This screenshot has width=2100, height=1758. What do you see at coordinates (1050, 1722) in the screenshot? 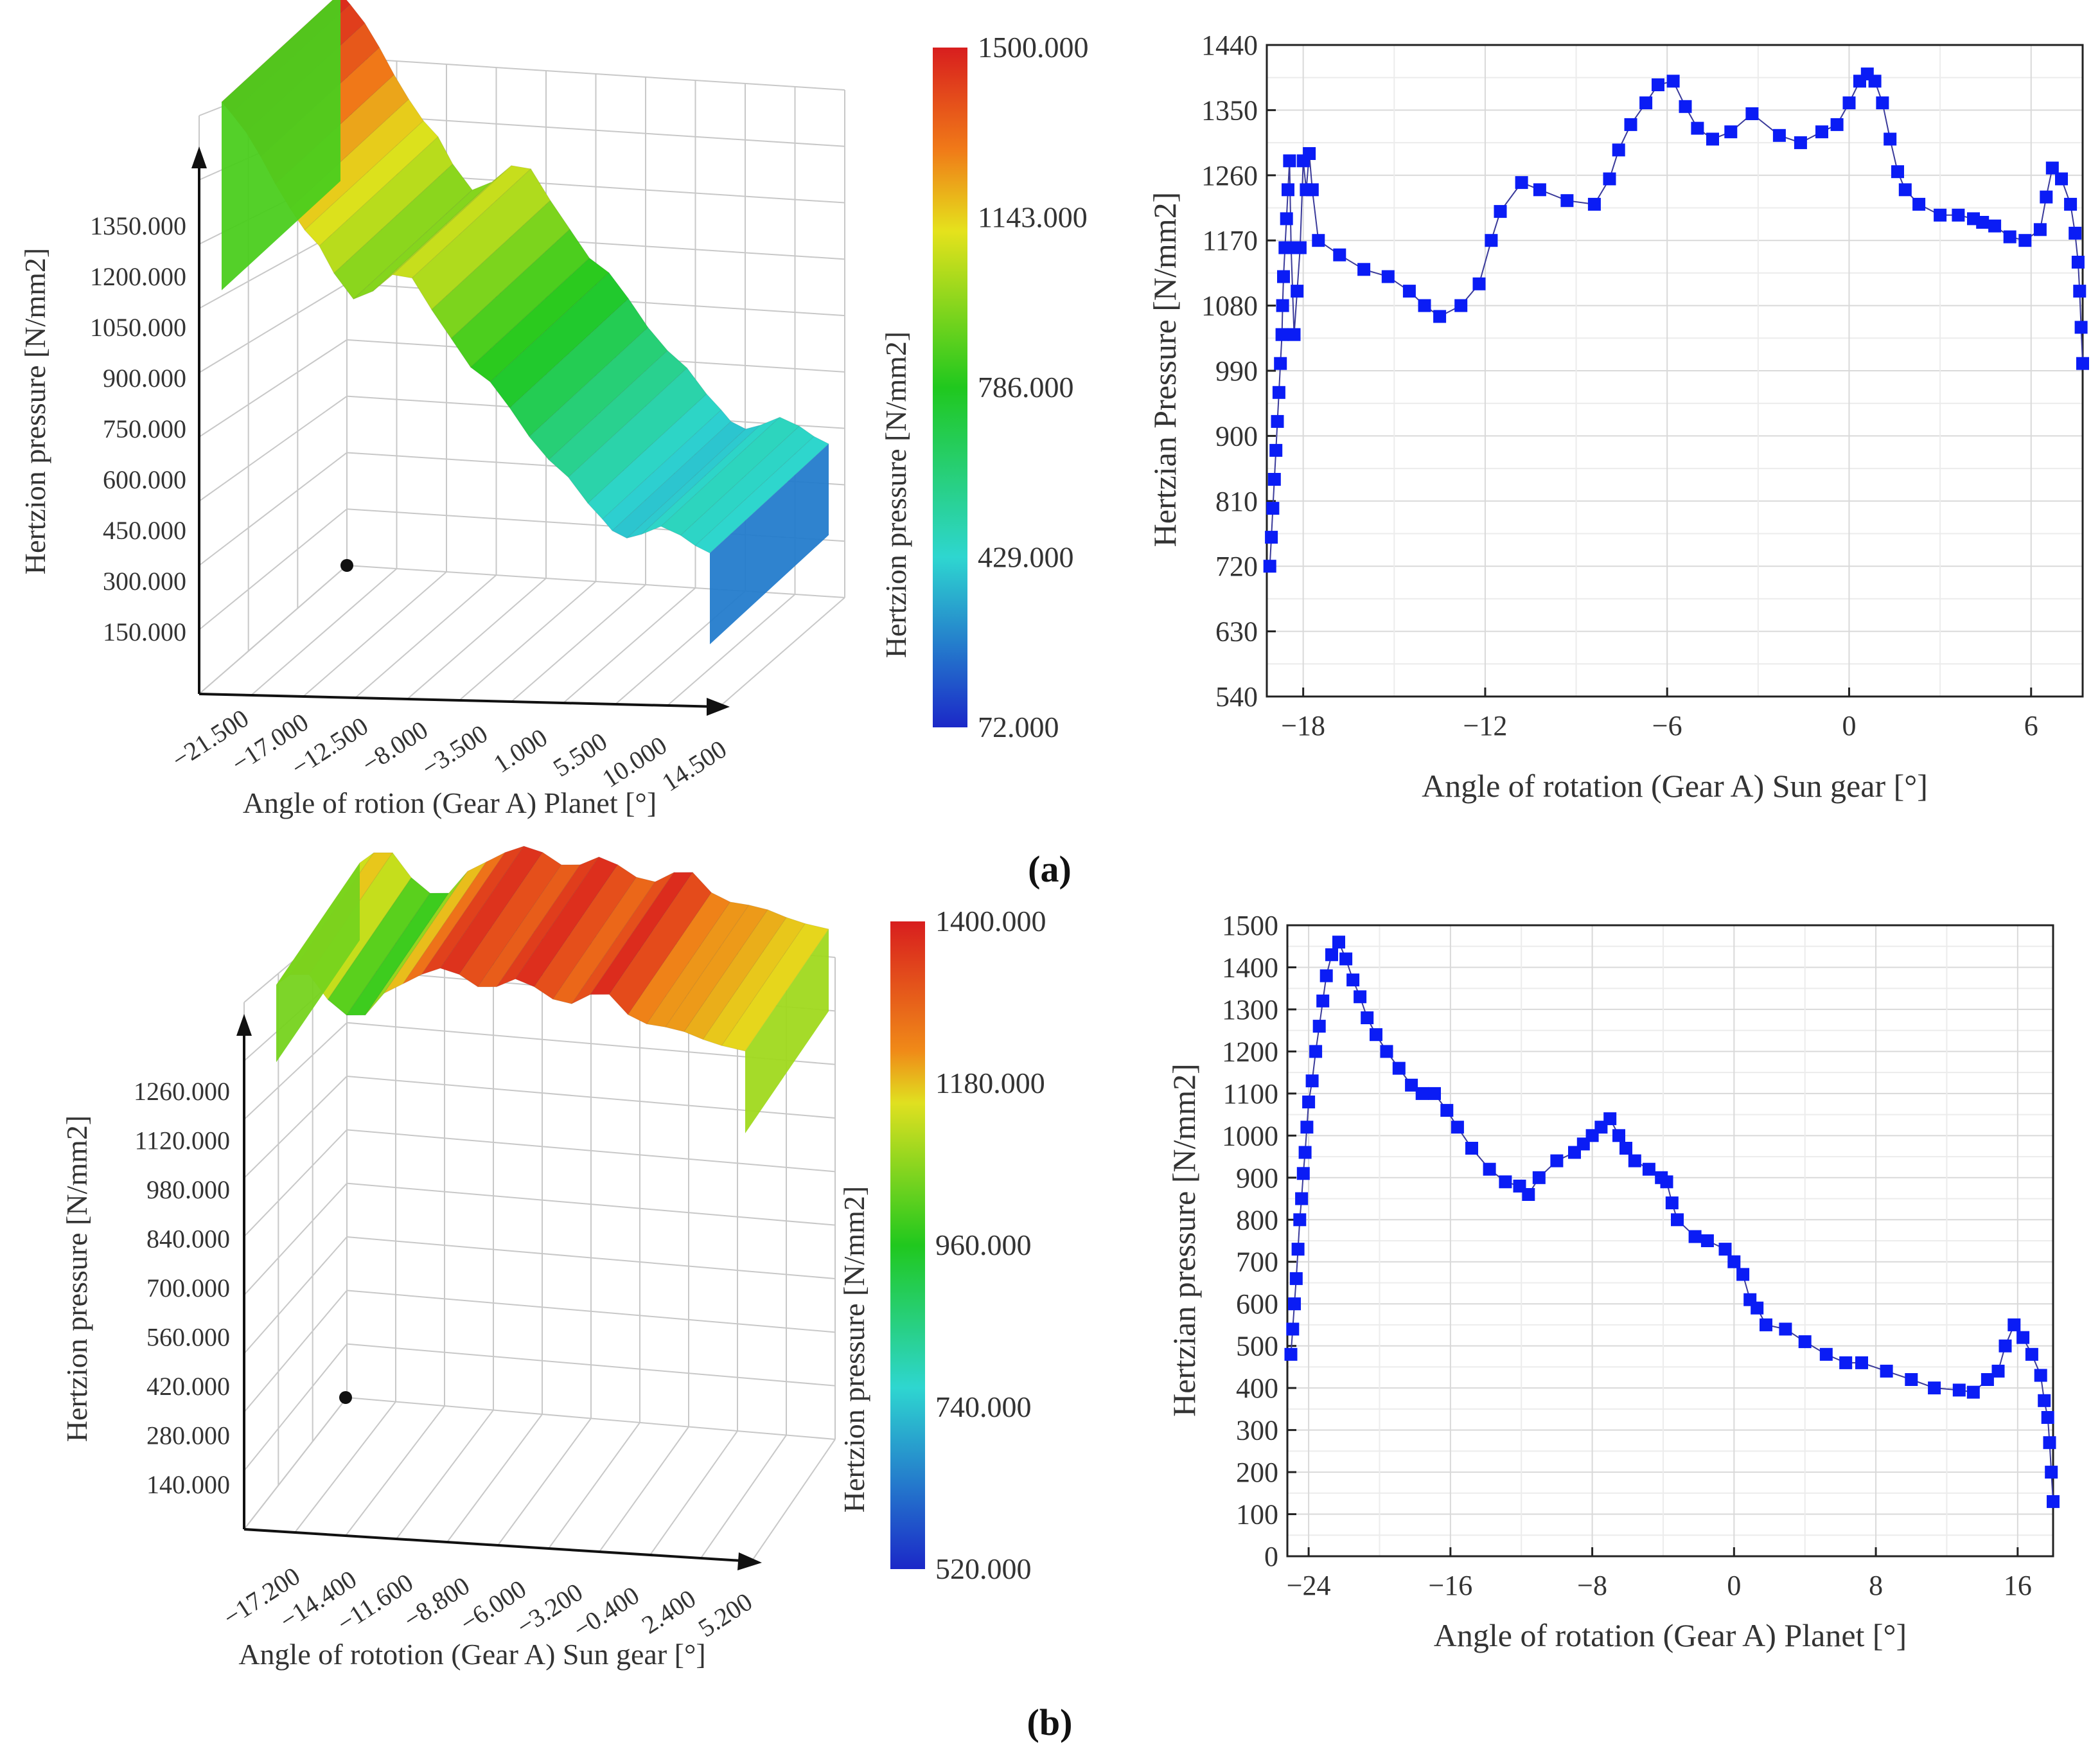
I see `panel-label-b: (b)` at bounding box center [1050, 1722].